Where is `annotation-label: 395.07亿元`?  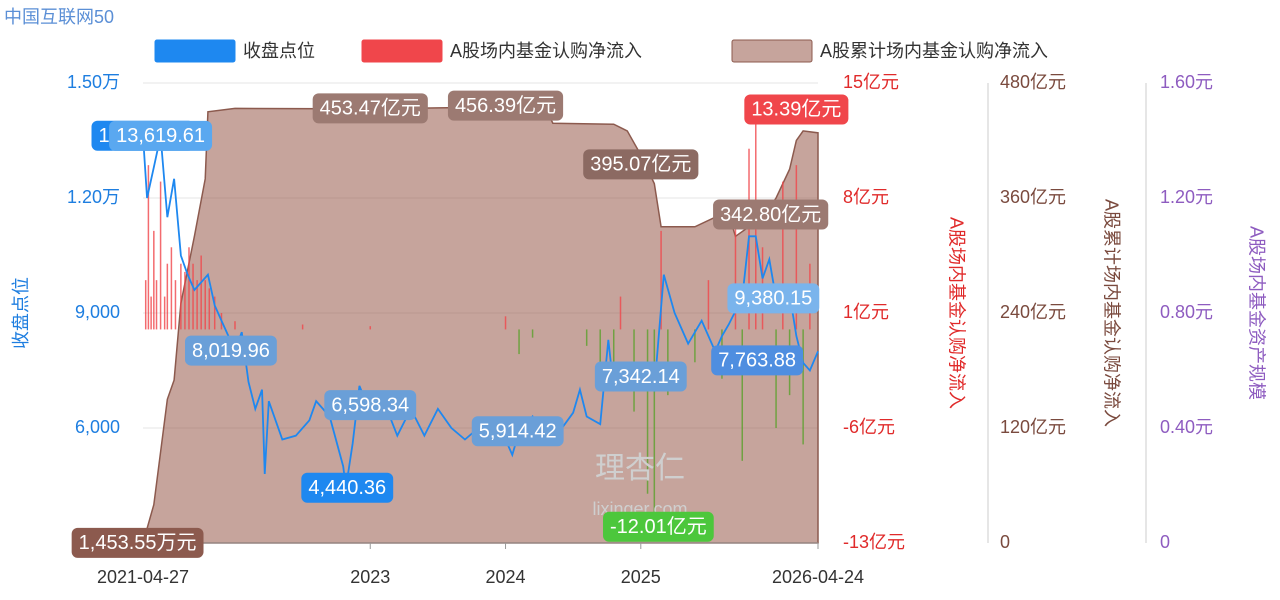 annotation-label: 395.07亿元 is located at coordinates (640, 164).